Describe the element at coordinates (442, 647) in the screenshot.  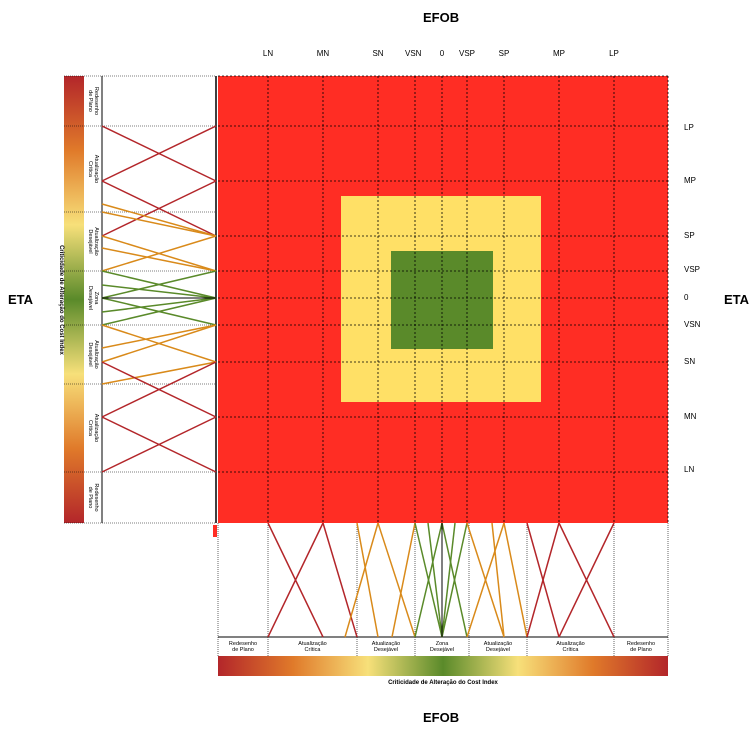
I see `bottom-scale-label: Zona Desejável` at that location.